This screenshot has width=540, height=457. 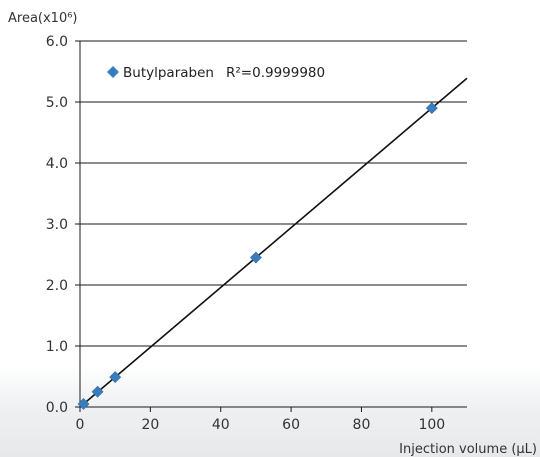 What do you see at coordinates (57, 42) in the screenshot?
I see `y-tick-label-6: 6.0` at bounding box center [57, 42].